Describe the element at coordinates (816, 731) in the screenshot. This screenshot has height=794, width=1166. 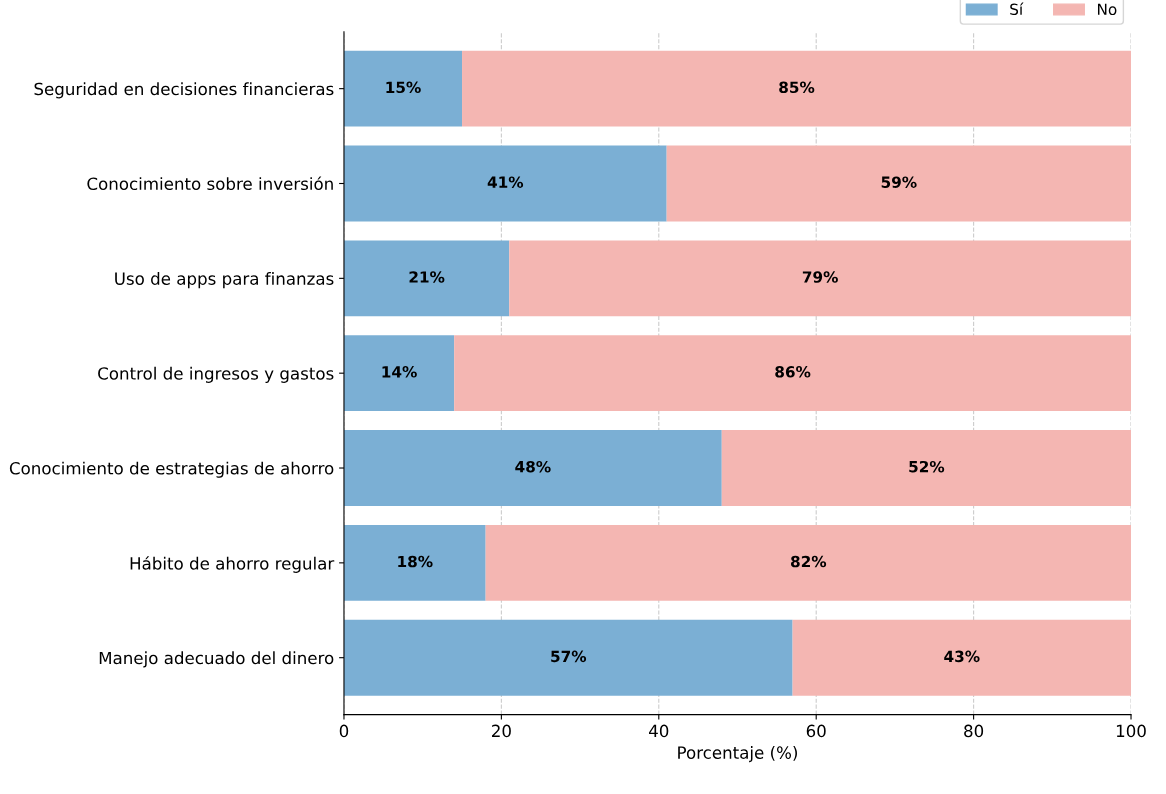
I see `x-tick-label: 60` at that location.